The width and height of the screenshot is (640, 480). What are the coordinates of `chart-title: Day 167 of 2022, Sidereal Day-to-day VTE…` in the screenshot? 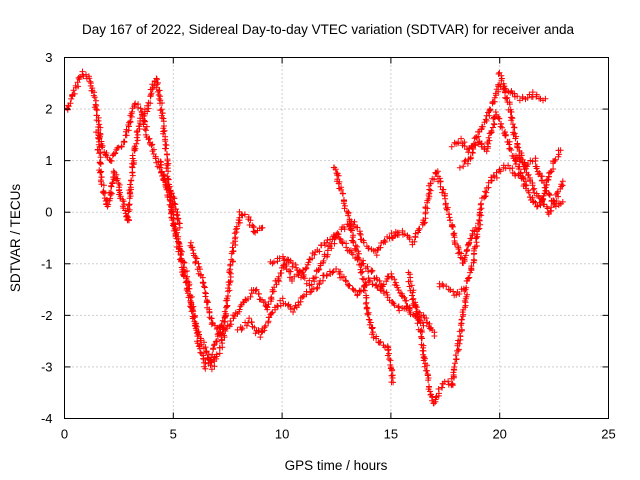 It's located at (328, 29).